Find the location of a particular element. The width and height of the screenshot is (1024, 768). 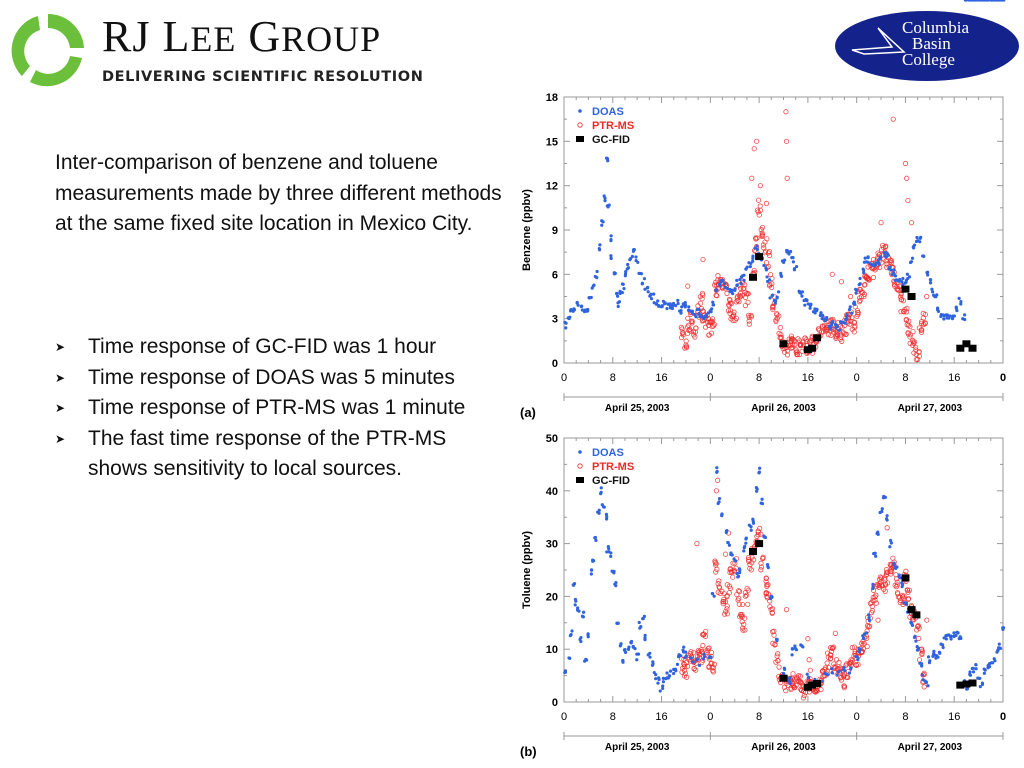

panel-label: (b) is located at coordinates (528, 751).